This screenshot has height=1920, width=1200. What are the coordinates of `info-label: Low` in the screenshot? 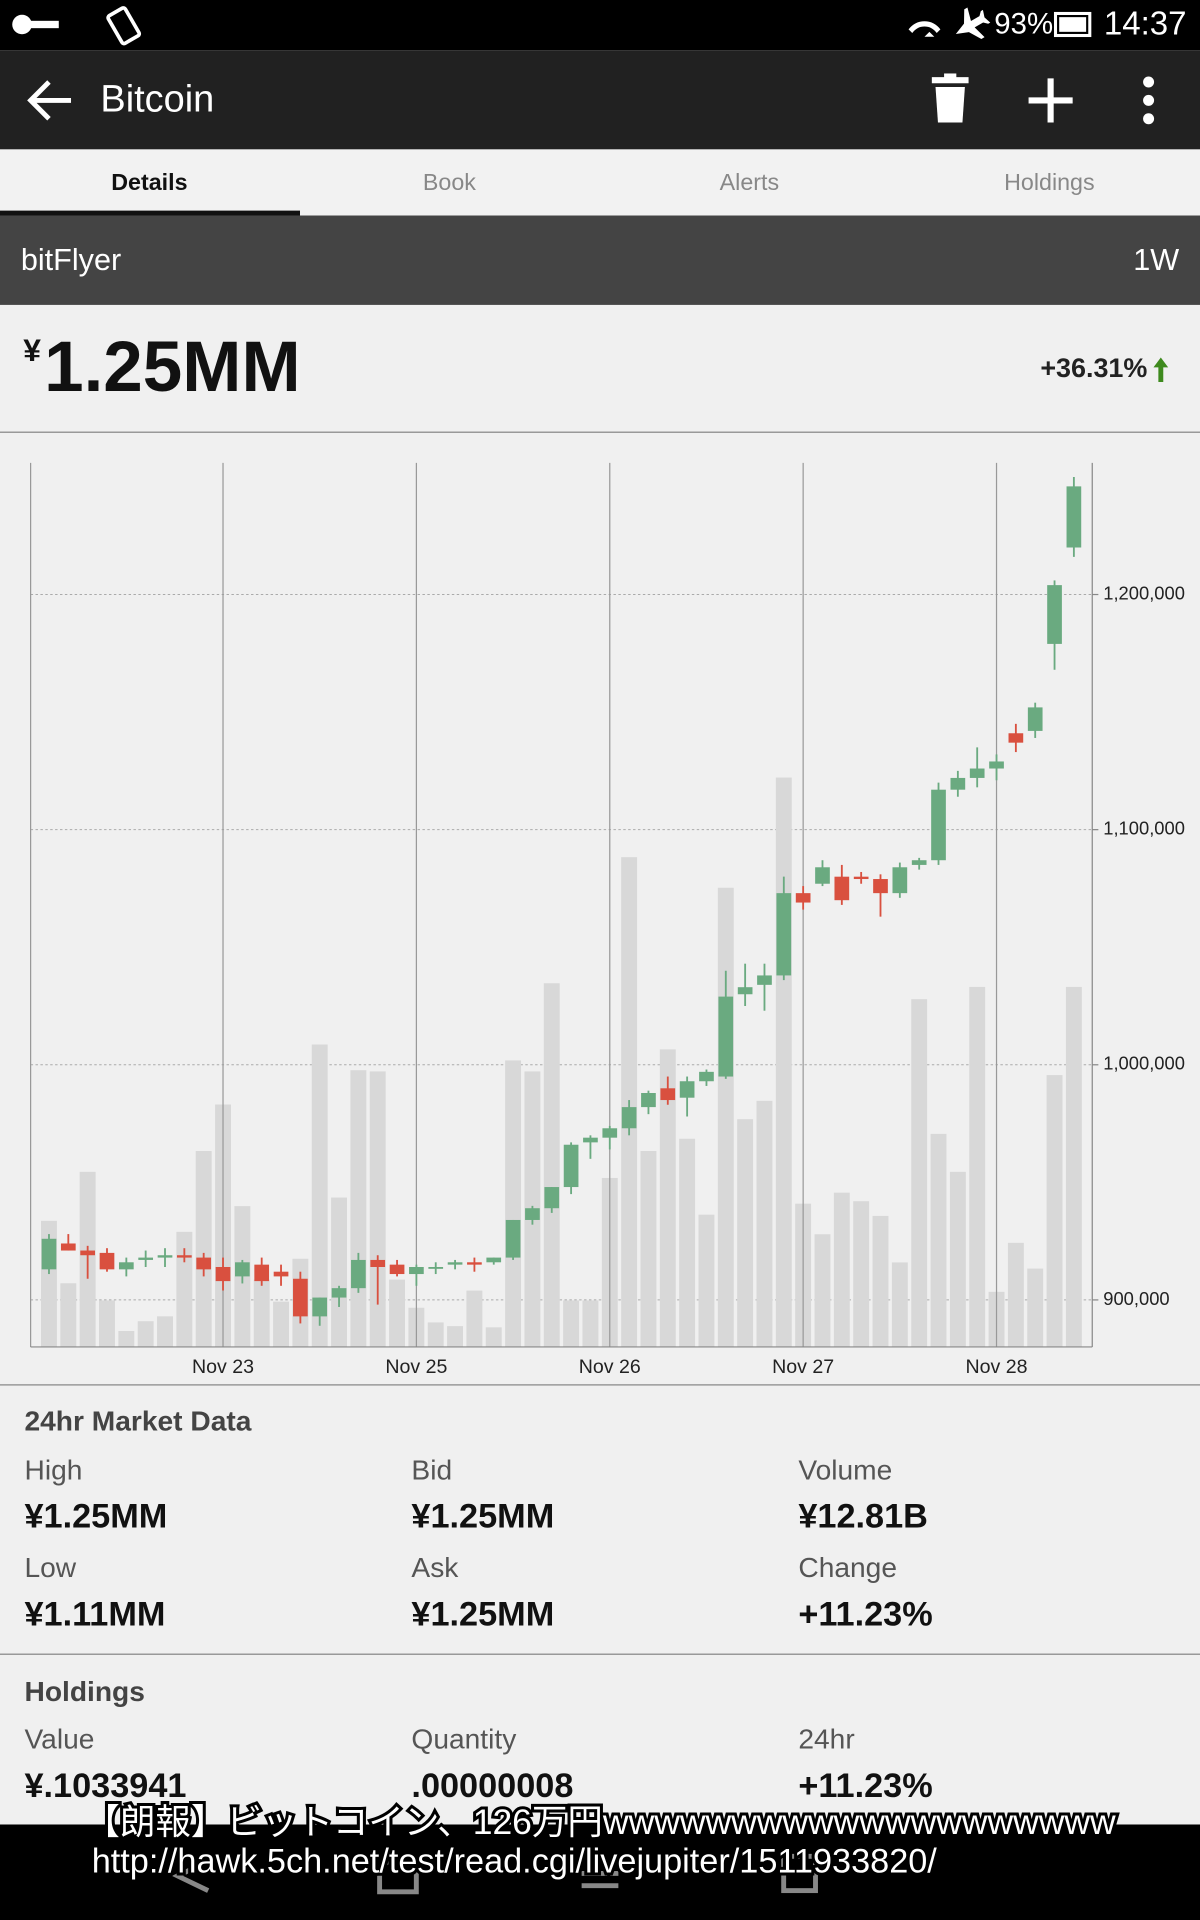 It's located at (50, 1567).